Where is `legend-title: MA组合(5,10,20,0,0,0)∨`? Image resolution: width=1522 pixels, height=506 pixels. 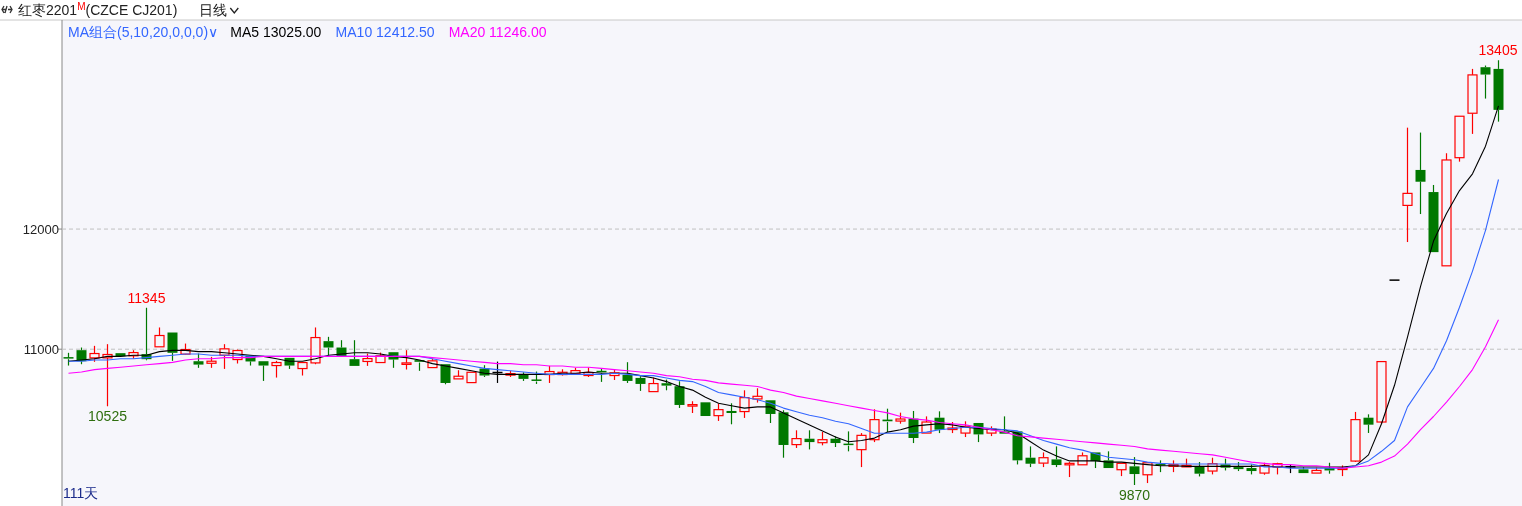
legend-title: MA组合(5,10,20,0,0,0)∨ is located at coordinates (143, 32).